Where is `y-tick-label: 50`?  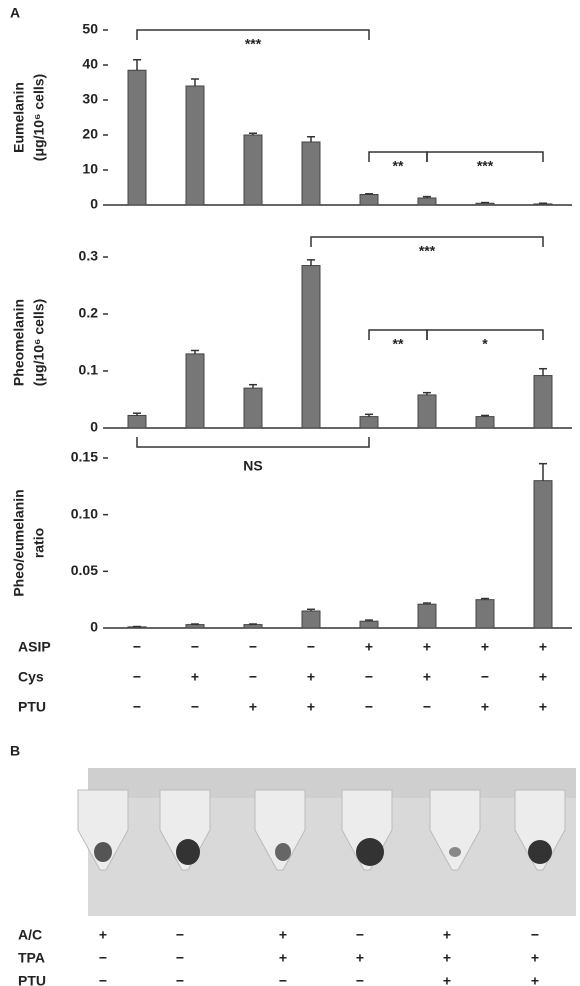 y-tick-label: 50 is located at coordinates (90, 29).